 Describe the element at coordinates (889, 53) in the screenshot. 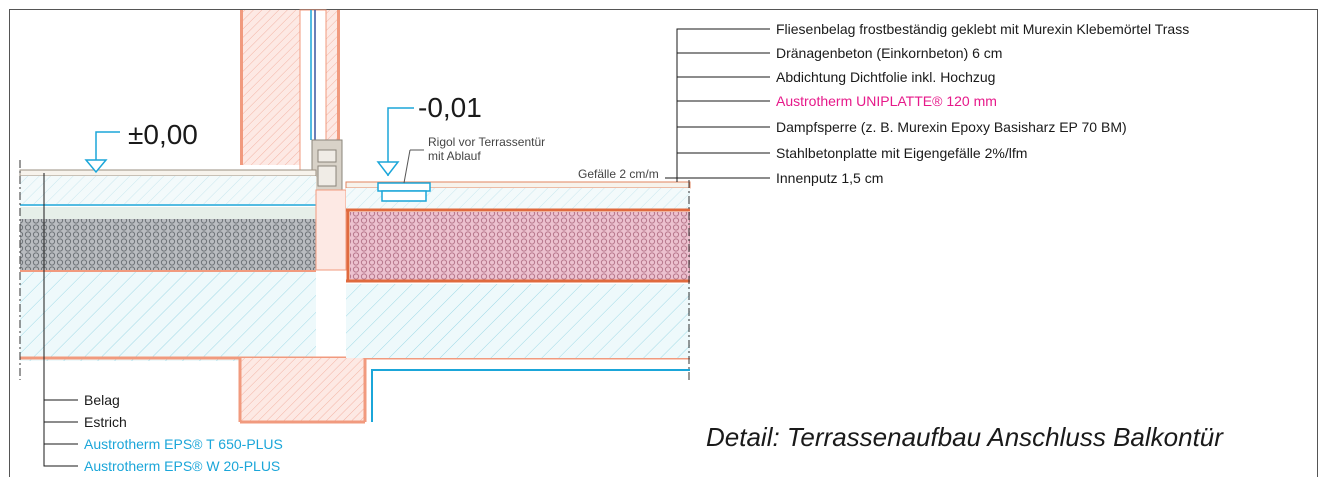

I see `label-draenagenbeton: Dränagenbeton (Einkornbeton) 6 cm` at that location.